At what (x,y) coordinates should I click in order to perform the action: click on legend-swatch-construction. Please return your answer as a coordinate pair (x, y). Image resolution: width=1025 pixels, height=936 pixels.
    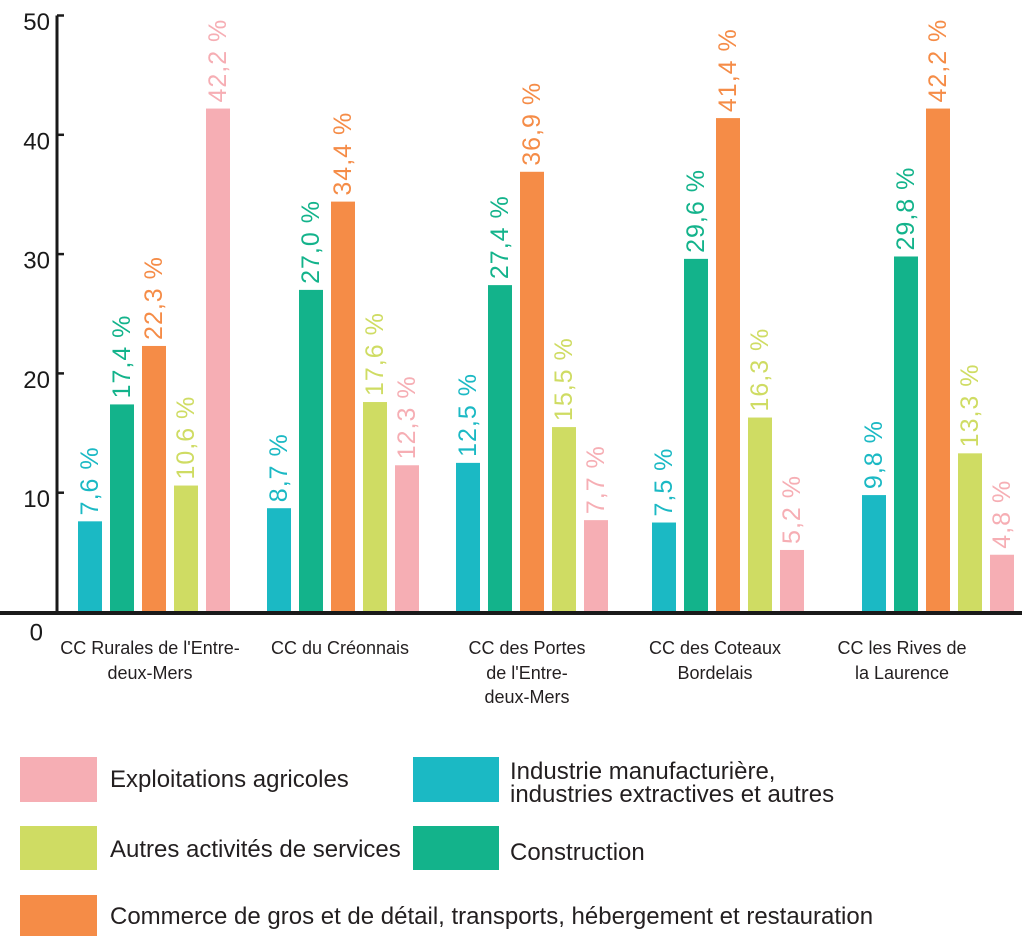
    Looking at the image, I should click on (456, 848).